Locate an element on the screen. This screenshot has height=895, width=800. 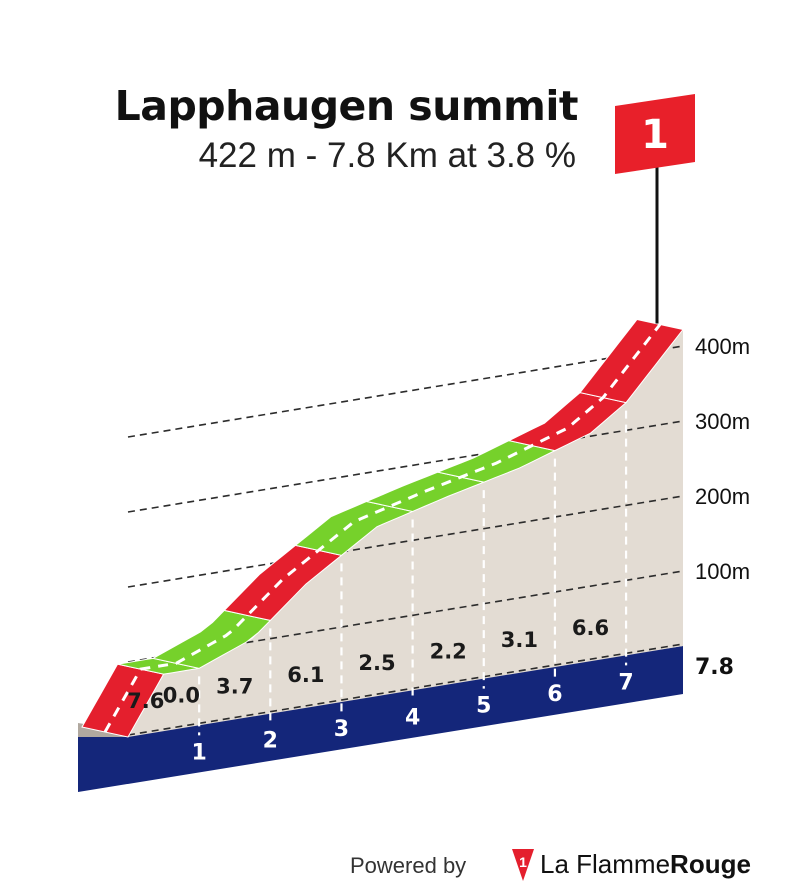
y-tick-label: 100m is located at coordinates (722, 571).